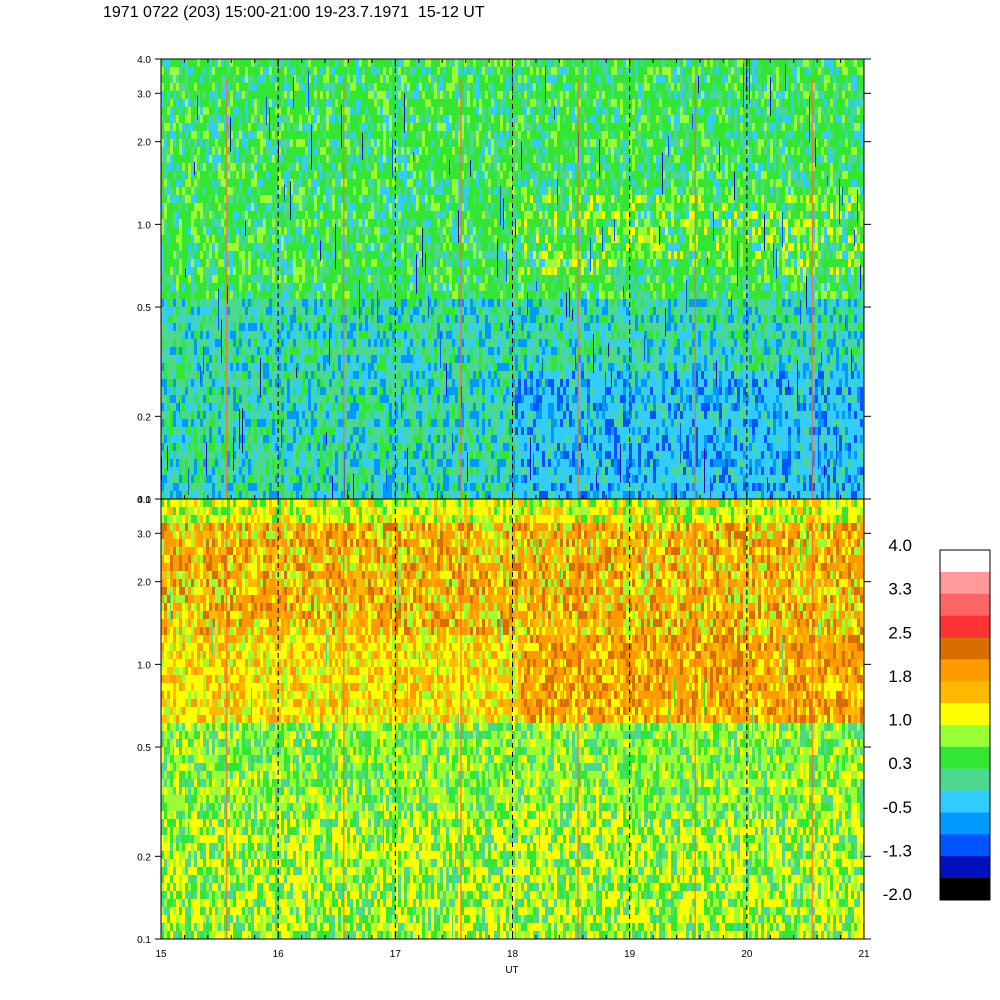 The height and width of the screenshot is (1000, 1000). I want to click on x-tick-label: 19, so click(630, 954).